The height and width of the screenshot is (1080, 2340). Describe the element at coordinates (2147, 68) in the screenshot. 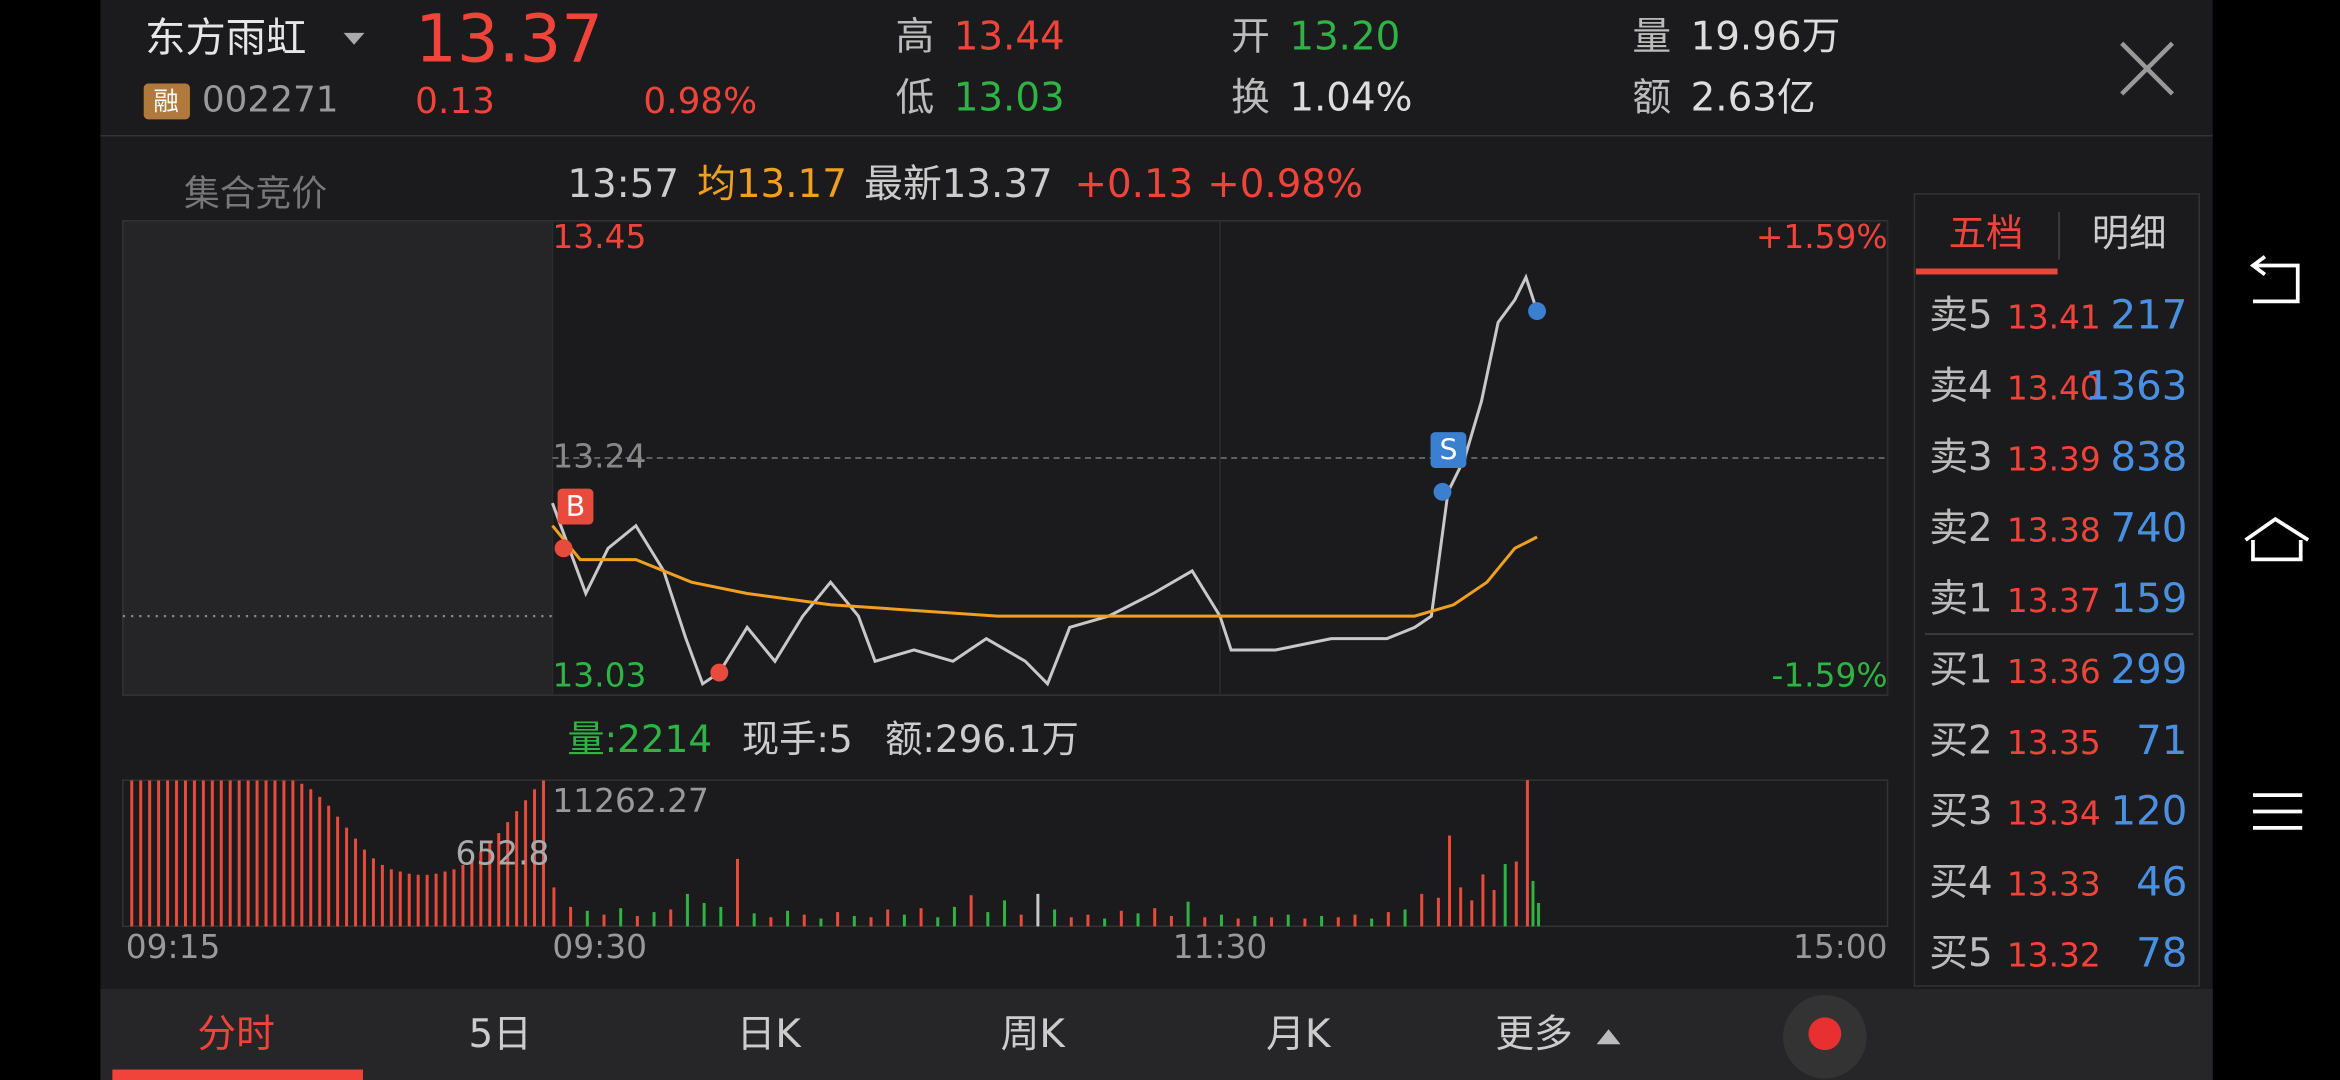

I see `close-button` at that location.